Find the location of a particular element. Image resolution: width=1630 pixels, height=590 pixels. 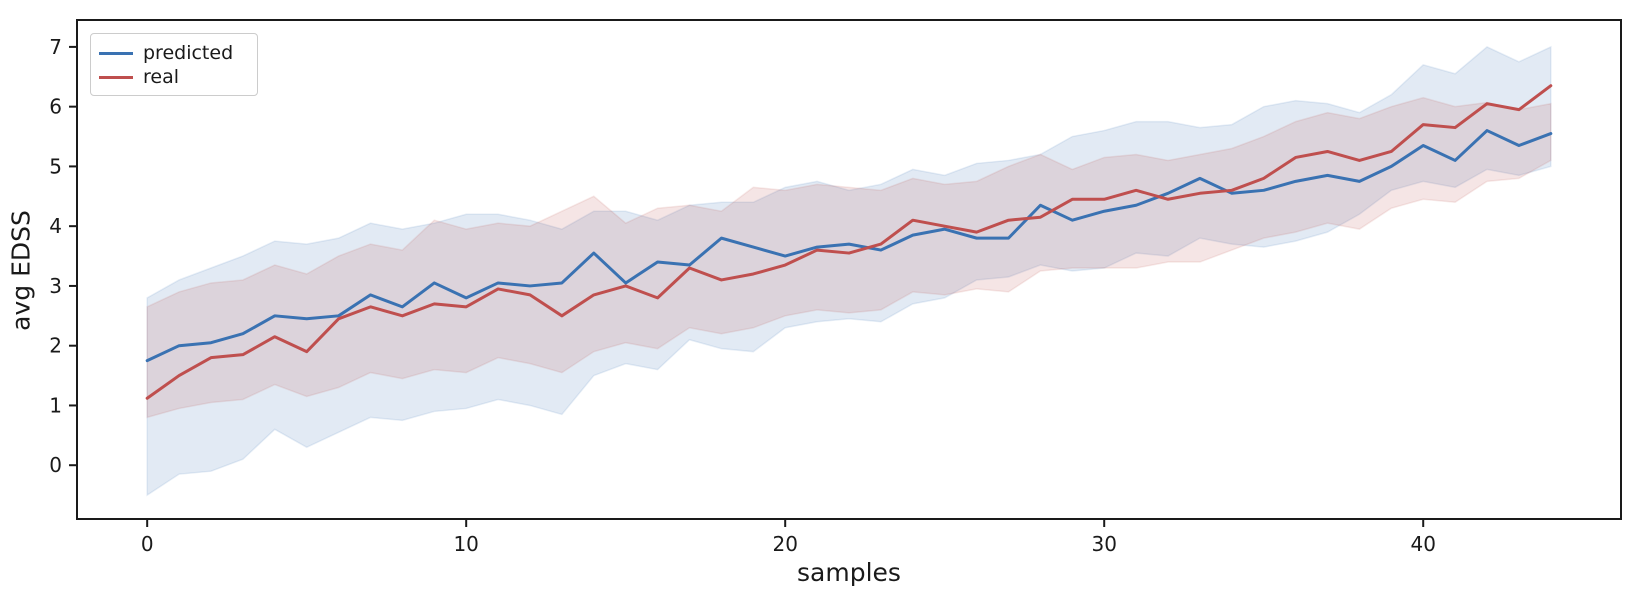

legend-item-predicted: predicted is located at coordinates (173, 53).